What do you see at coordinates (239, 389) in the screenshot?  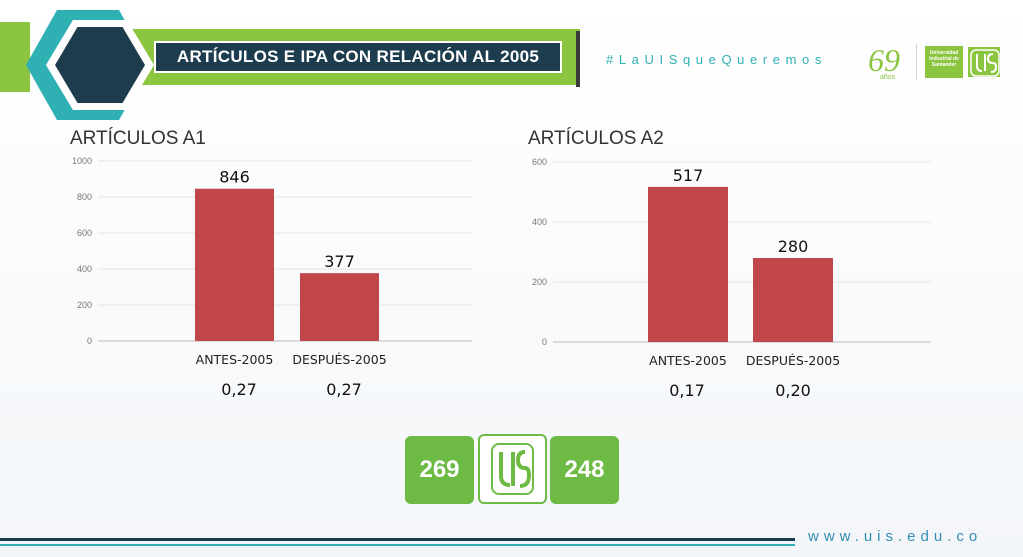 I see `chart-a1-ratio-antes: 0,27` at bounding box center [239, 389].